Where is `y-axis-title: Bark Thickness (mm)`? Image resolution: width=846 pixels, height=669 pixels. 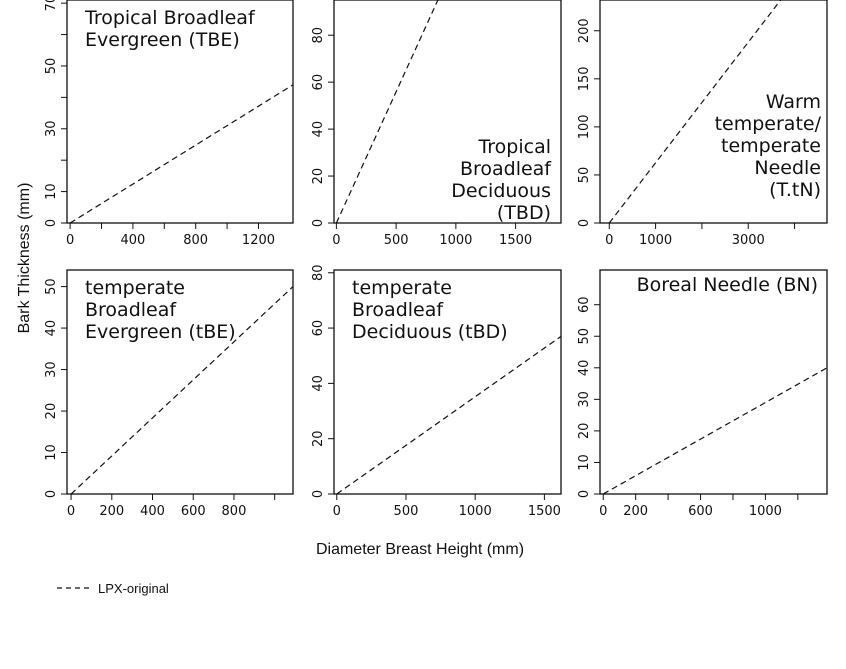 y-axis-title: Bark Thickness (mm) is located at coordinates (24, 258).